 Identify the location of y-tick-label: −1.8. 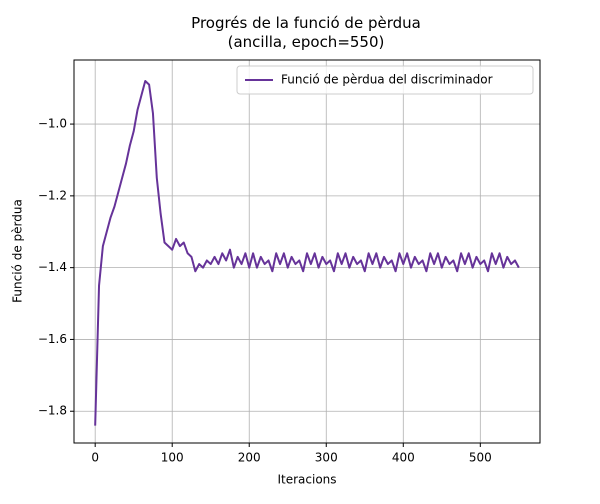
(52, 411).